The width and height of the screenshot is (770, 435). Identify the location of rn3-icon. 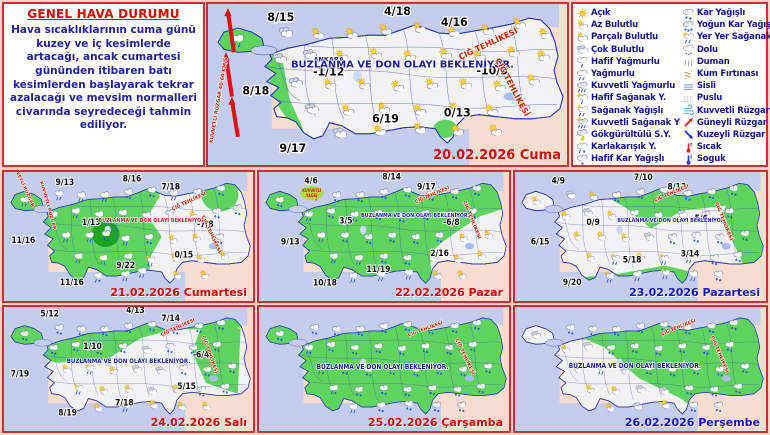
(582, 87).